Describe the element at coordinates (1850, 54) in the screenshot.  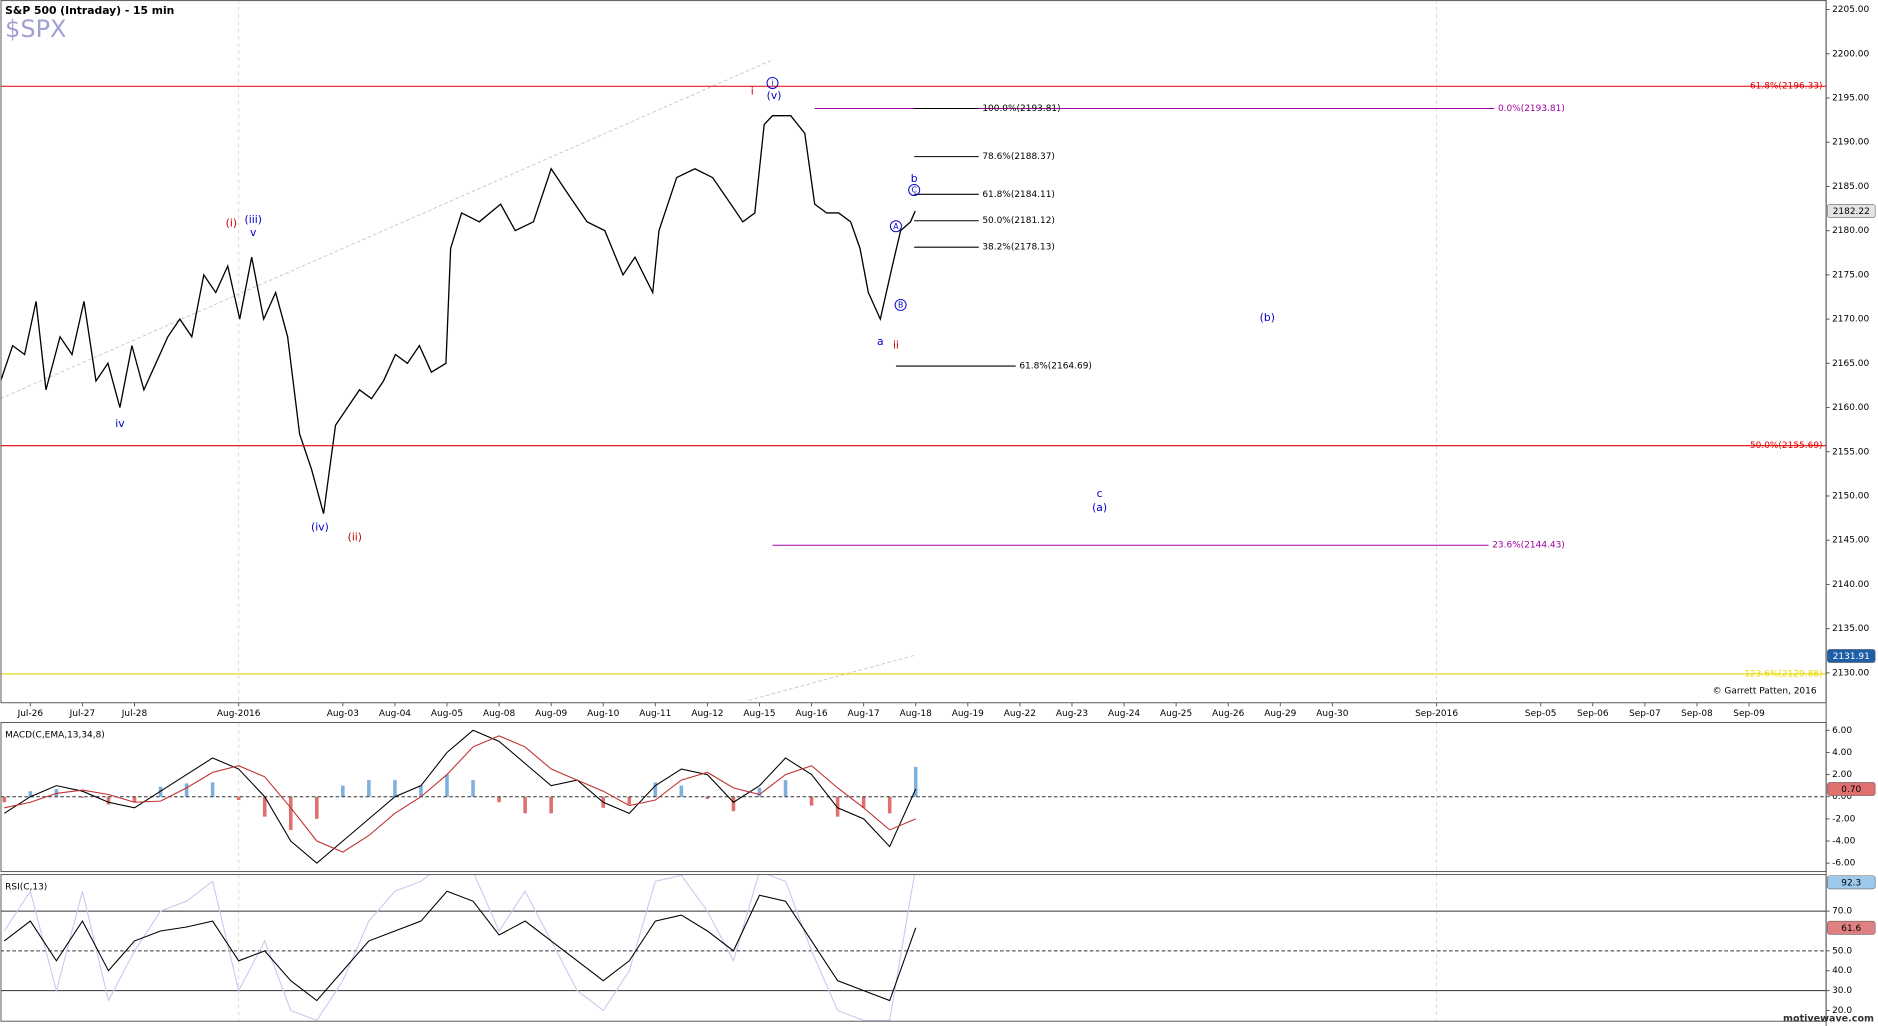
I see `y-tick-label: 2200.00` at that location.